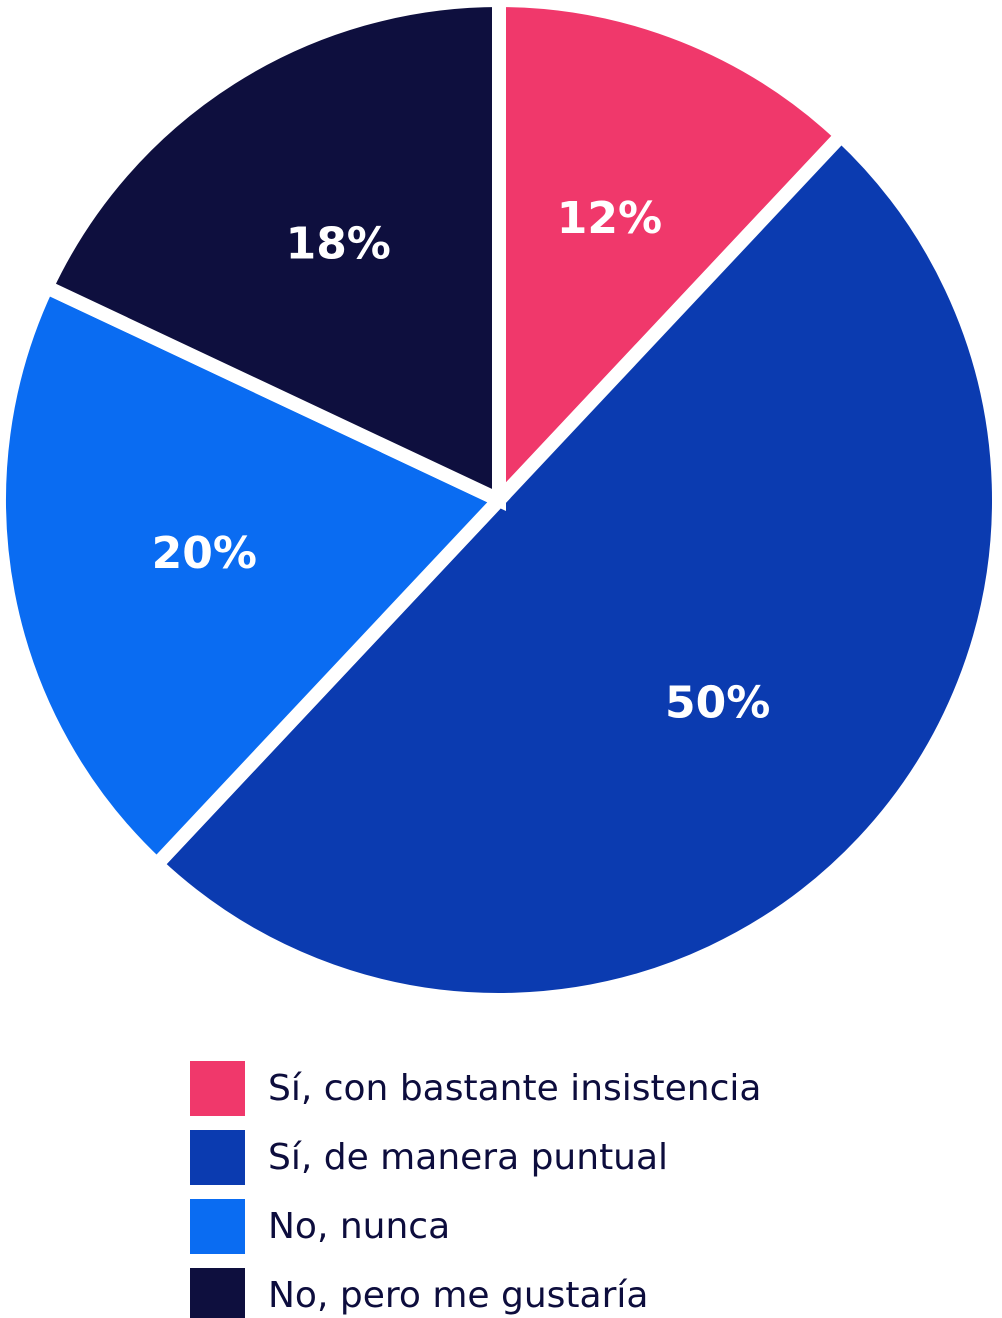 This screenshot has height=1318, width=1002. What do you see at coordinates (359, 1226) in the screenshot?
I see `legend-label: No, nunca` at bounding box center [359, 1226].